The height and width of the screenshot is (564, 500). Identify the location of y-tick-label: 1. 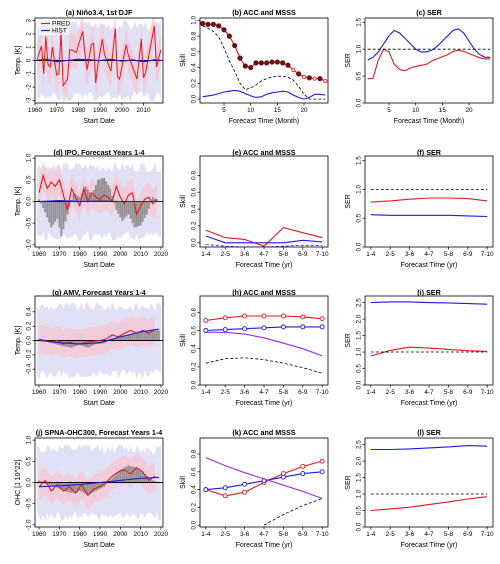
(29, 47).